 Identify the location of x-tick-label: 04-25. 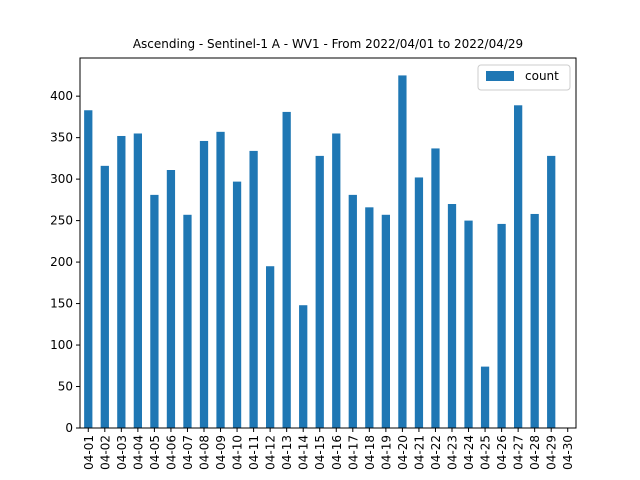
(486, 452).